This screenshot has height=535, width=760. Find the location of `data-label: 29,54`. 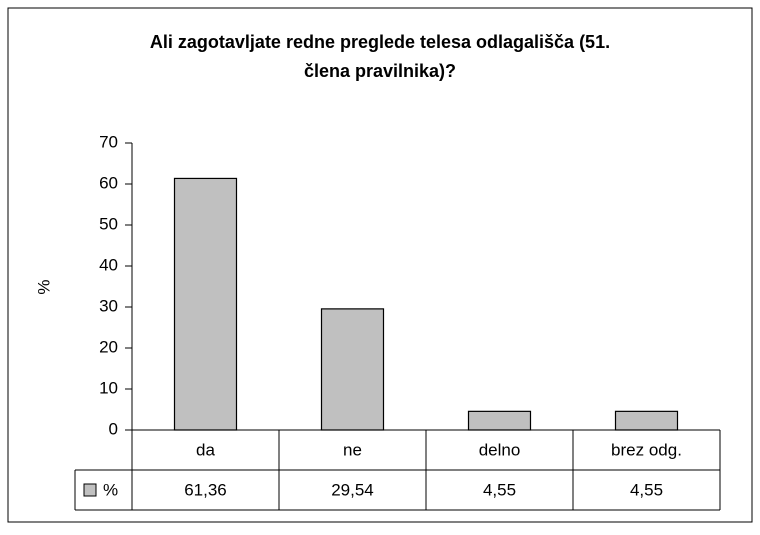

data-label: 29,54 is located at coordinates (352, 489).